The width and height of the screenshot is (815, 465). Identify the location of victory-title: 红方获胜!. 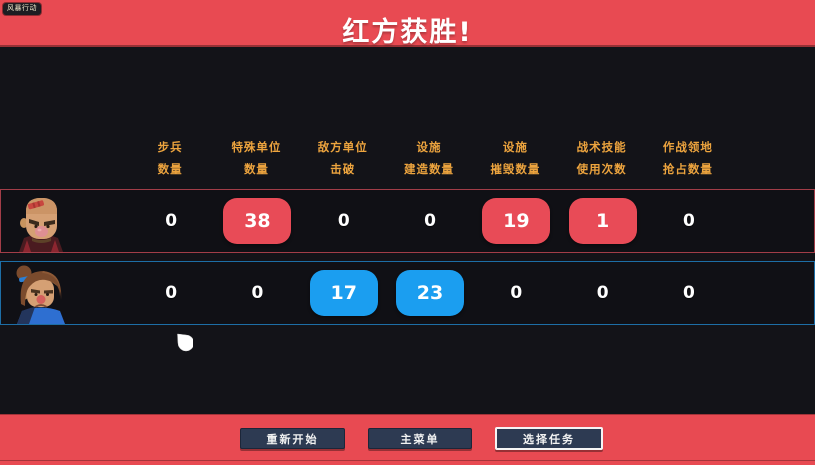
(407, 32).